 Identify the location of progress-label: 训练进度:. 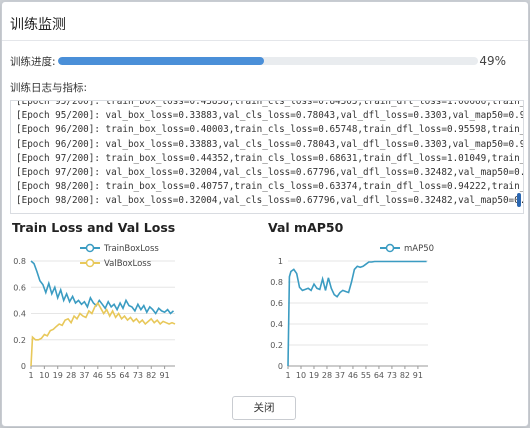
(33, 62).